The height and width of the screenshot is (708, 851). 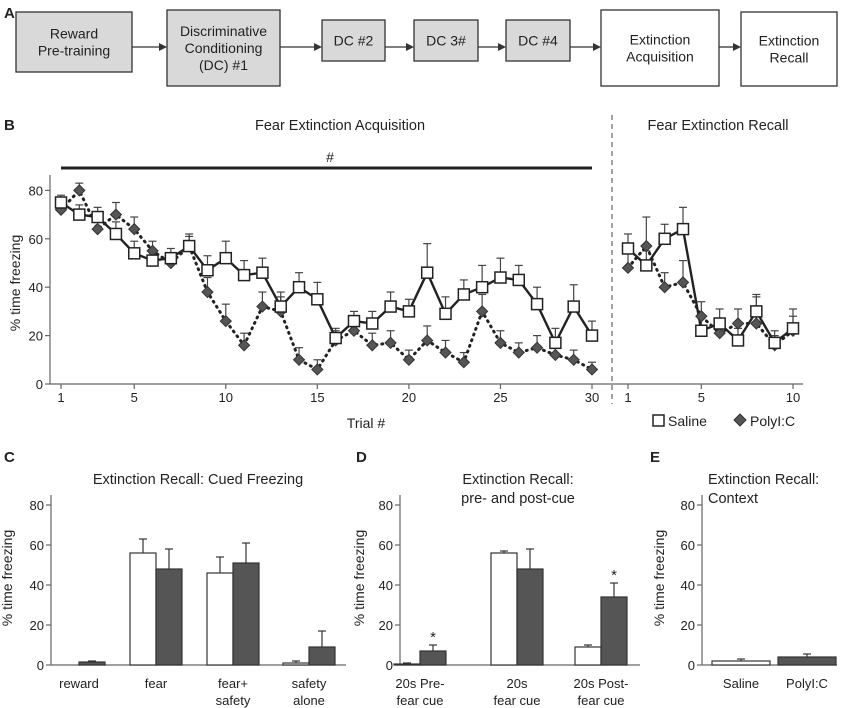 What do you see at coordinates (74, 51) in the screenshot?
I see `flow-box-1-label-2: Pre-training` at bounding box center [74, 51].